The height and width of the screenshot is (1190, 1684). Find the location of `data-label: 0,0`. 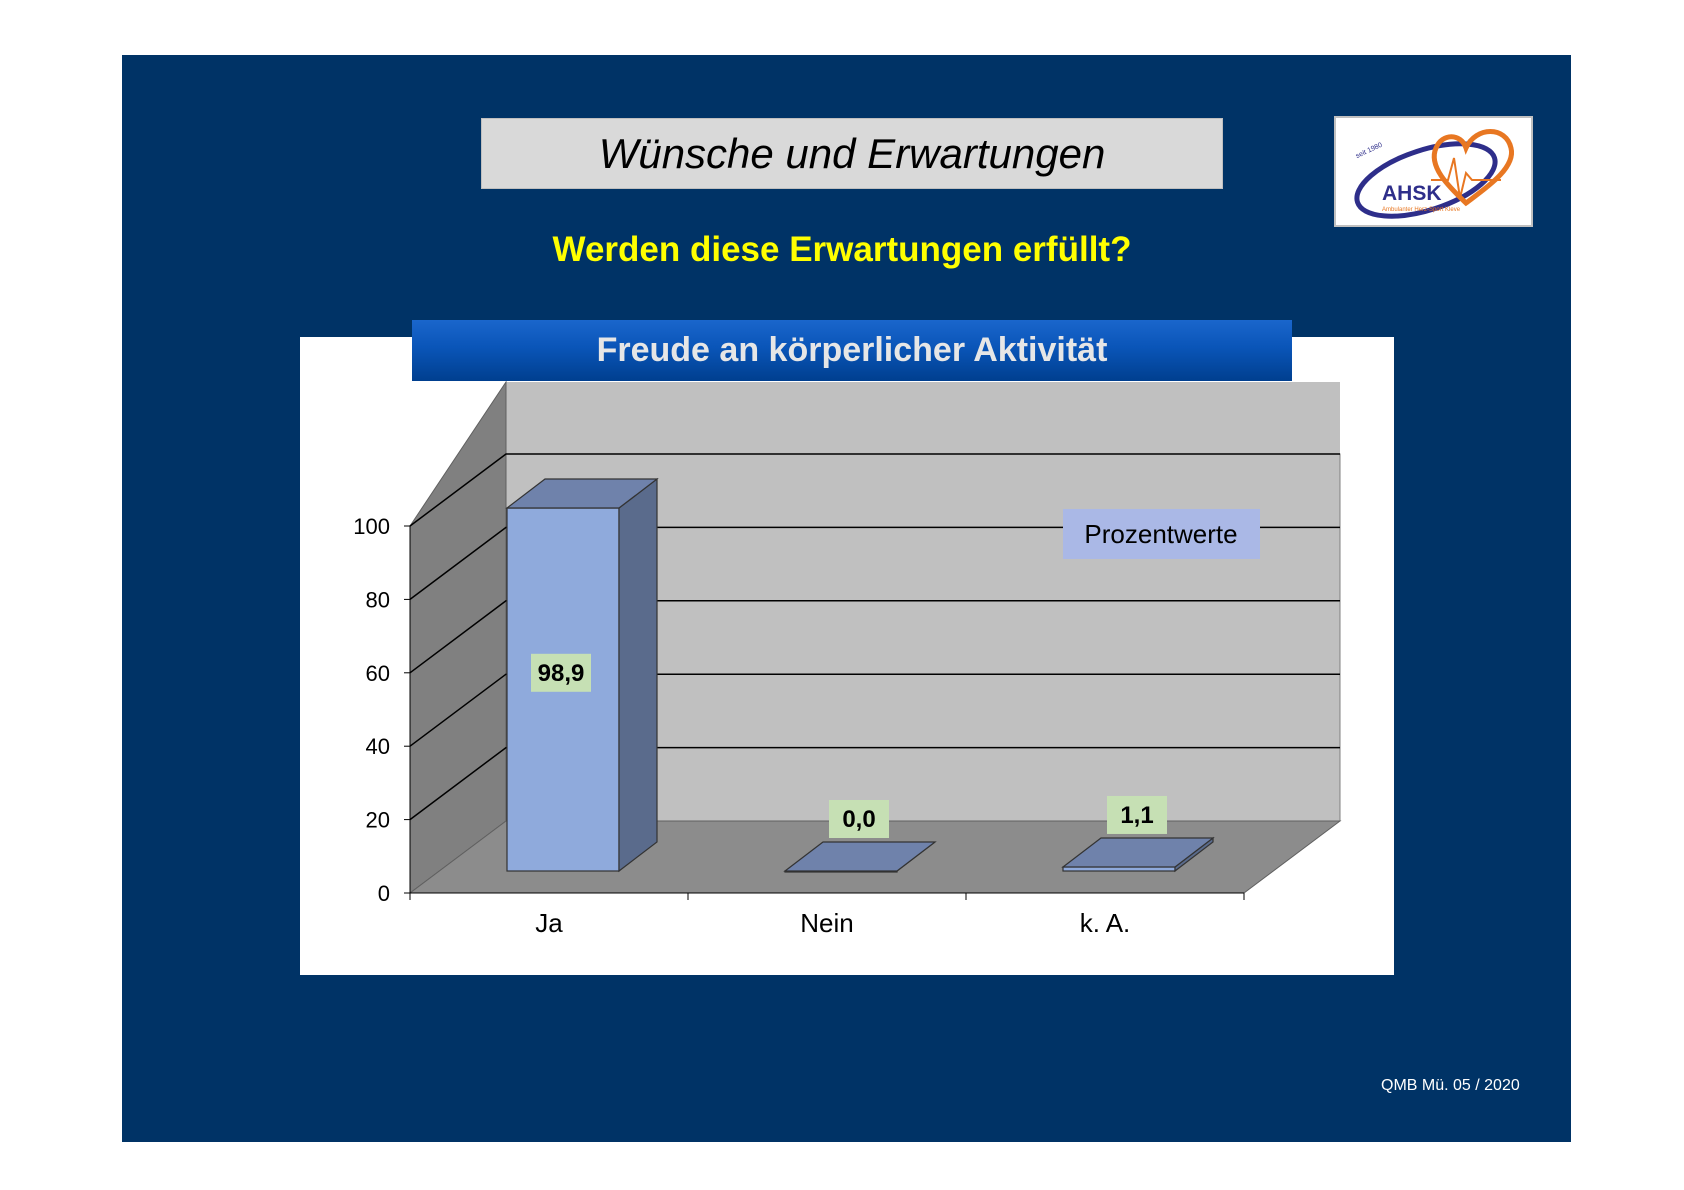

data-label: 0,0 is located at coordinates (858, 819).